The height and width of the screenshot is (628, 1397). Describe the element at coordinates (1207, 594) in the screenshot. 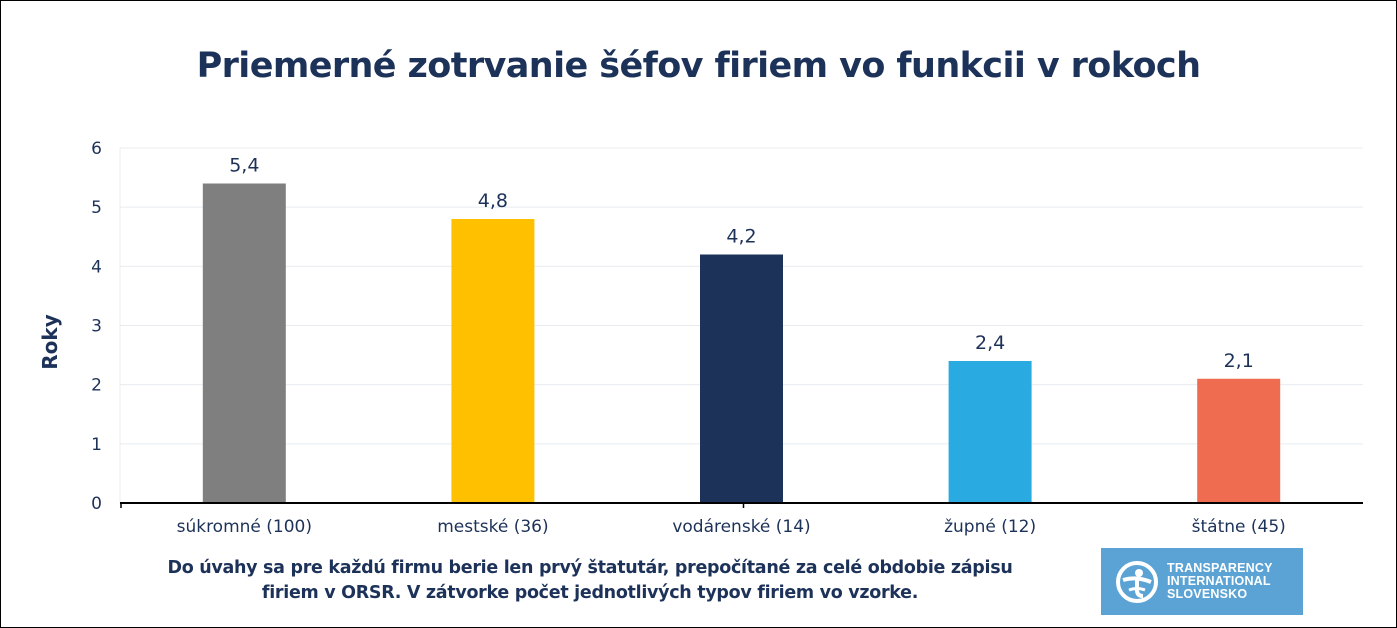

I see `logo-line-3: SLOVENSKO` at that location.